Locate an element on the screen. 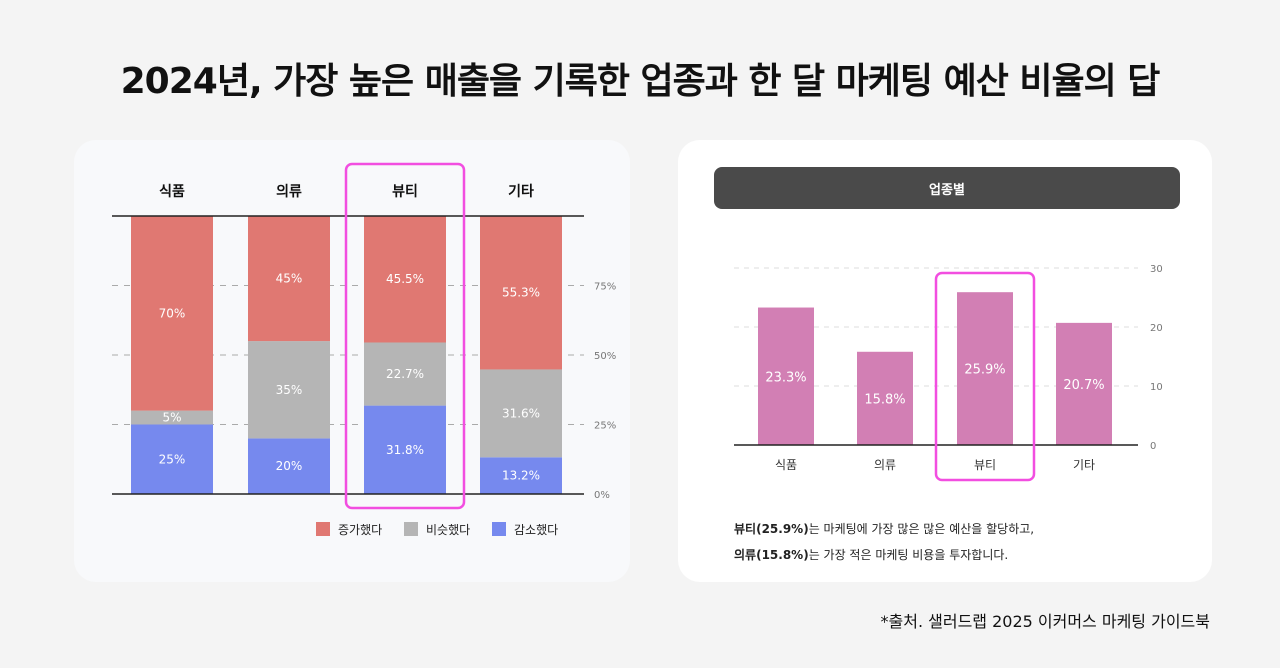 Image resolution: width=1280 pixels, height=668 pixels. stacked-segment-label: 5% is located at coordinates (171, 418).